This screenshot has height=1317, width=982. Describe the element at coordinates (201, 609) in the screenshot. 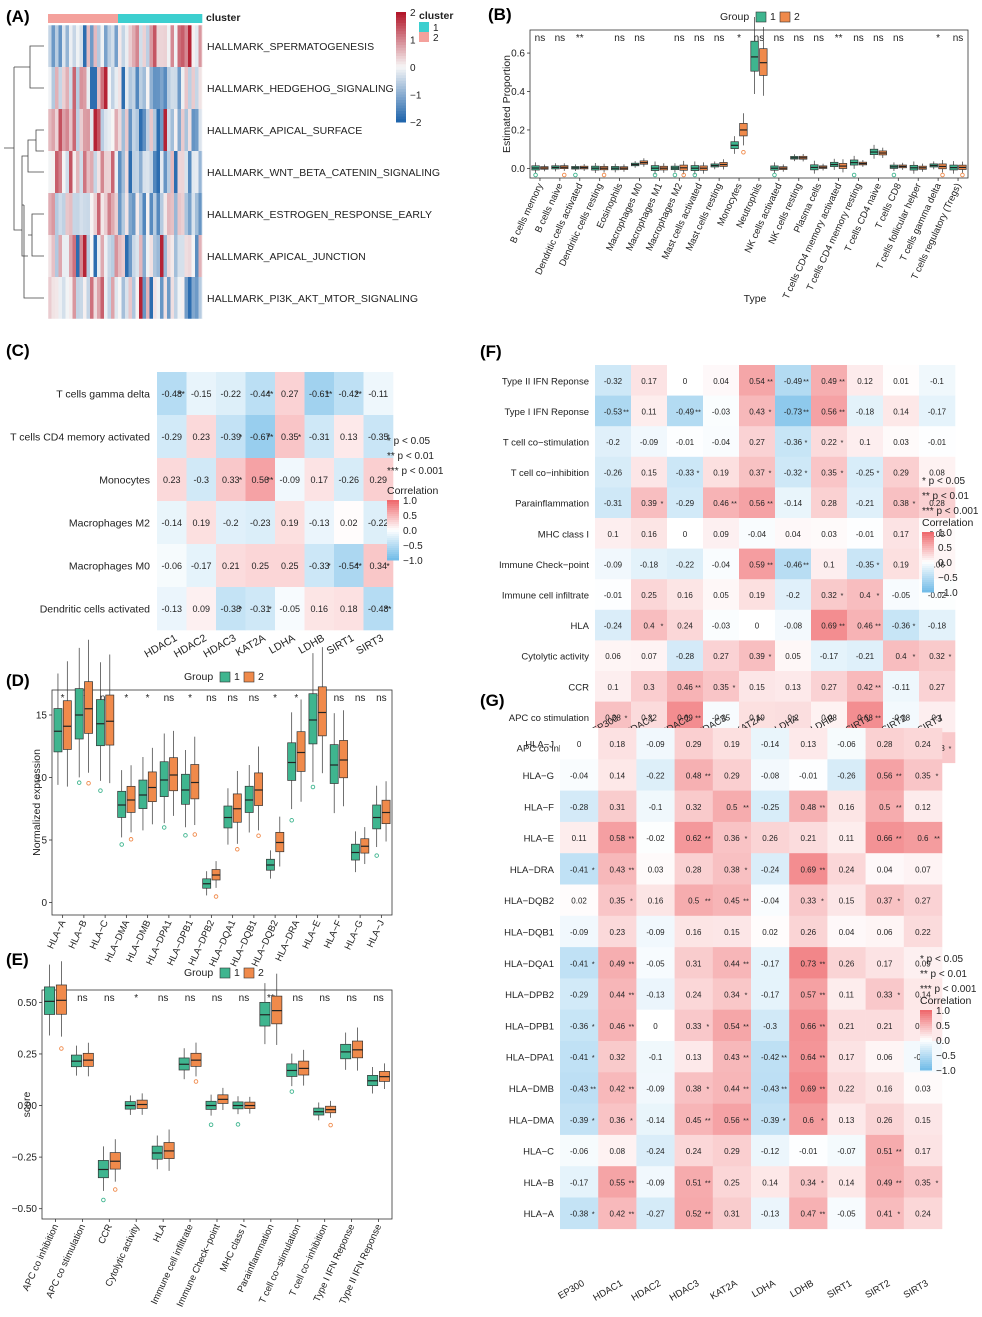

I see `cell-value: 0.09` at that location.